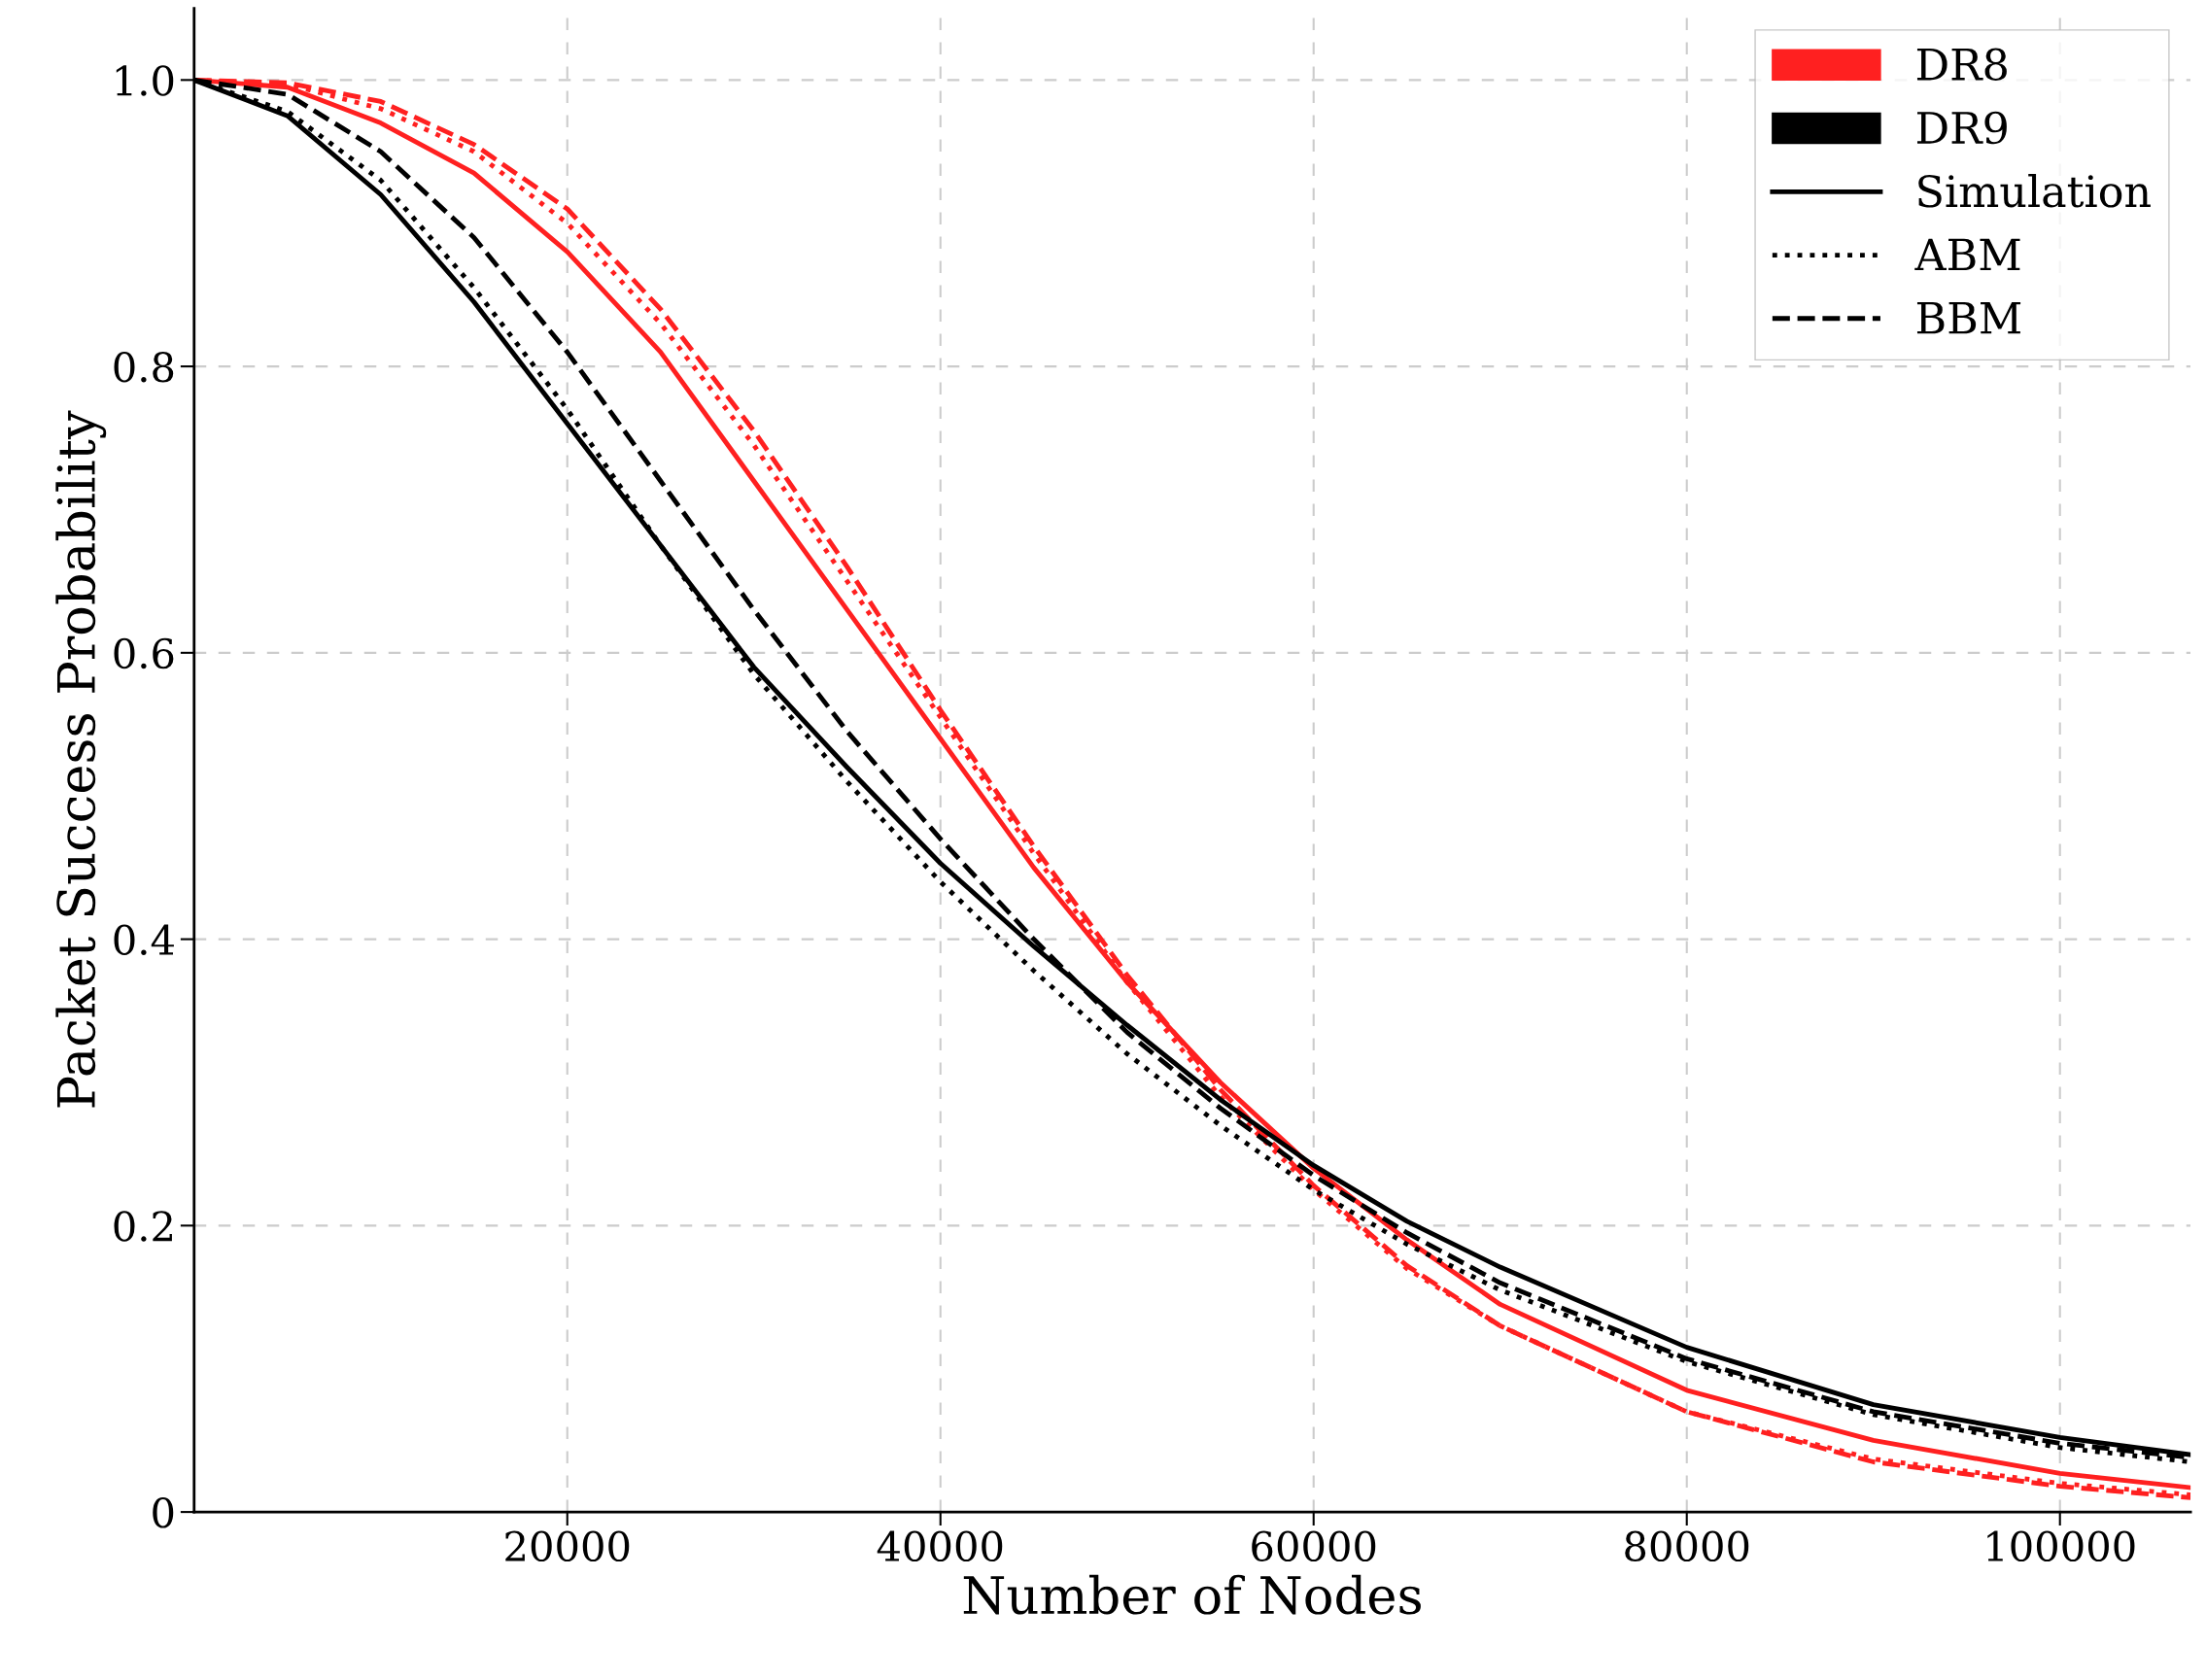 This screenshot has width=2206, height=1680. I want to click on y-tick-label: 0, so click(164, 1512).